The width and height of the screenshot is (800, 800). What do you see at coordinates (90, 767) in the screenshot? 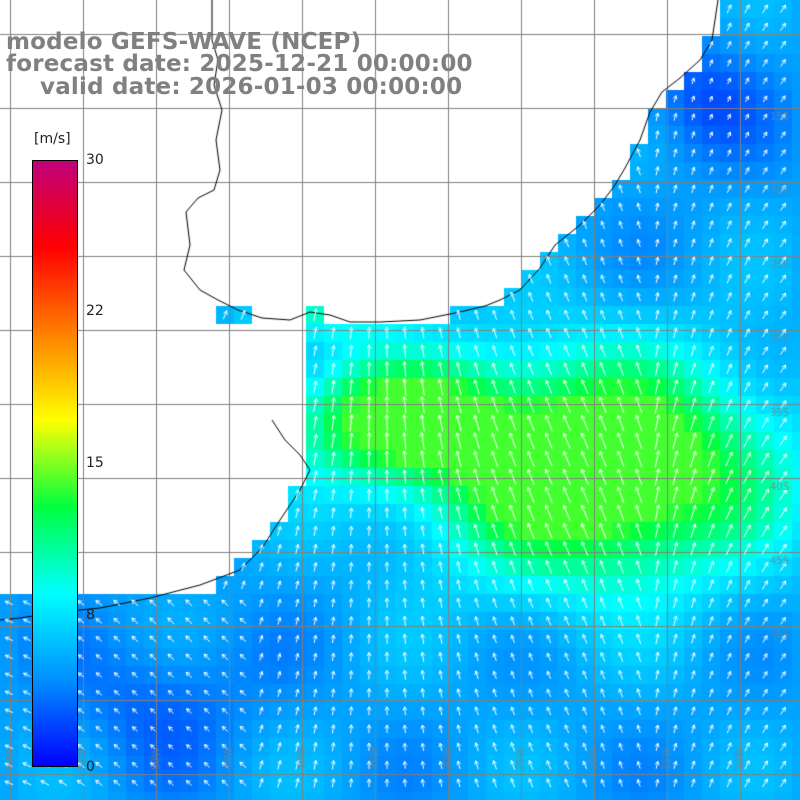
I see `colorbar-tick-0: 0` at bounding box center [90, 767].